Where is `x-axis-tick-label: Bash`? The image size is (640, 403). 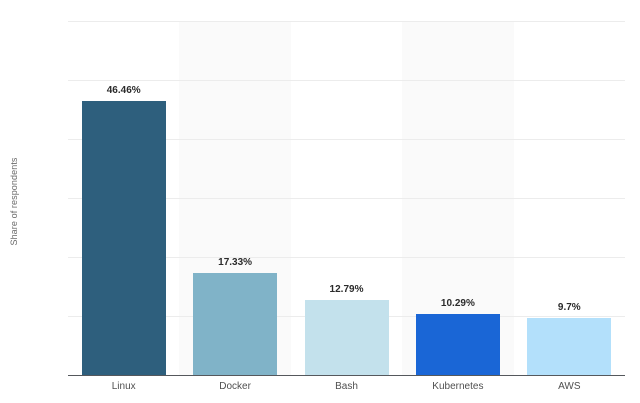
x-axis-tick-label: Bash is located at coordinates (346, 386).